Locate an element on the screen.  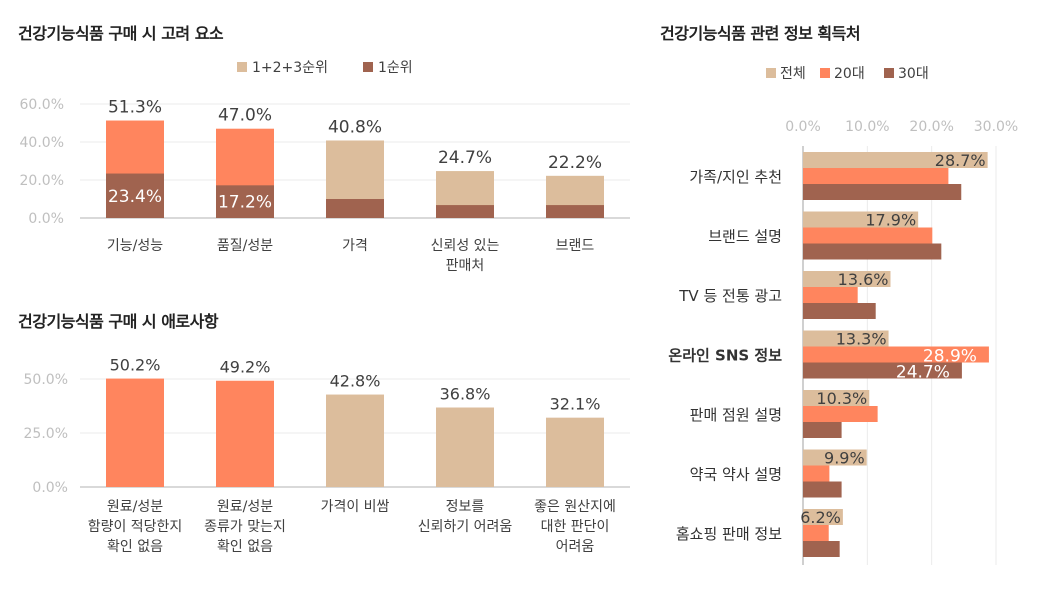
y-tick-label: 브랜드 설명 is located at coordinates (745, 237).